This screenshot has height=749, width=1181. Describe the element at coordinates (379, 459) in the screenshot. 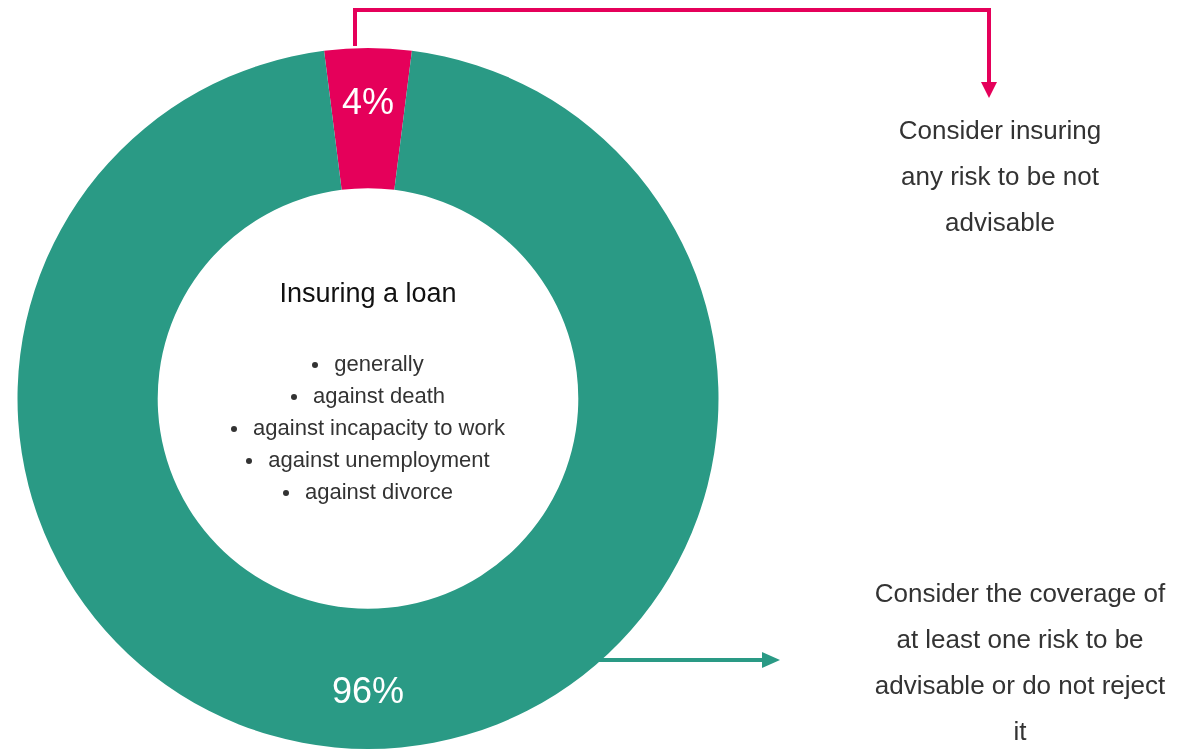

I see `text: against unemployment` at that location.